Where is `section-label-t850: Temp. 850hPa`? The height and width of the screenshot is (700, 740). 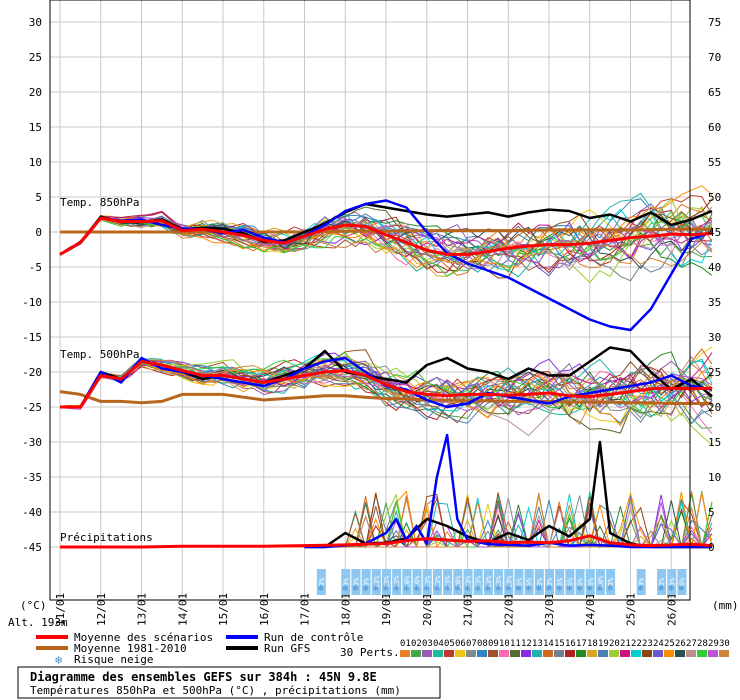
section-label-t850: Temp. 850hPa is located at coordinates (99, 202).